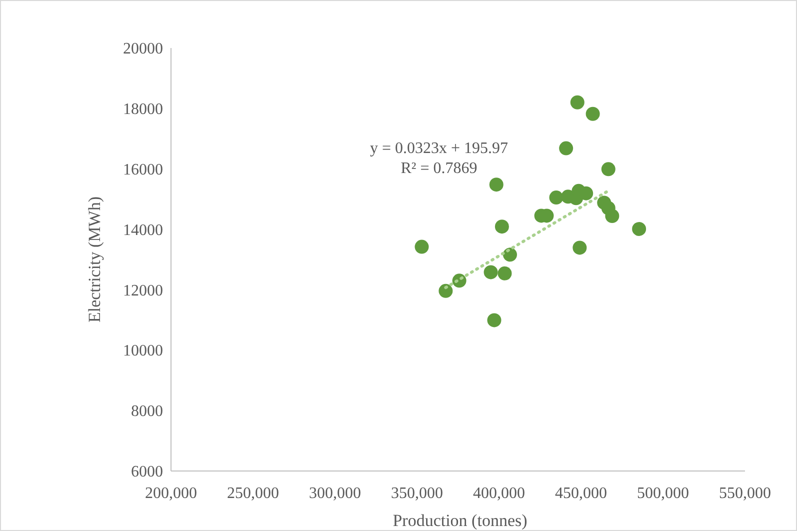 This screenshot has width=797, height=531. I want to click on y-tick-label: 18000, so click(143, 109).